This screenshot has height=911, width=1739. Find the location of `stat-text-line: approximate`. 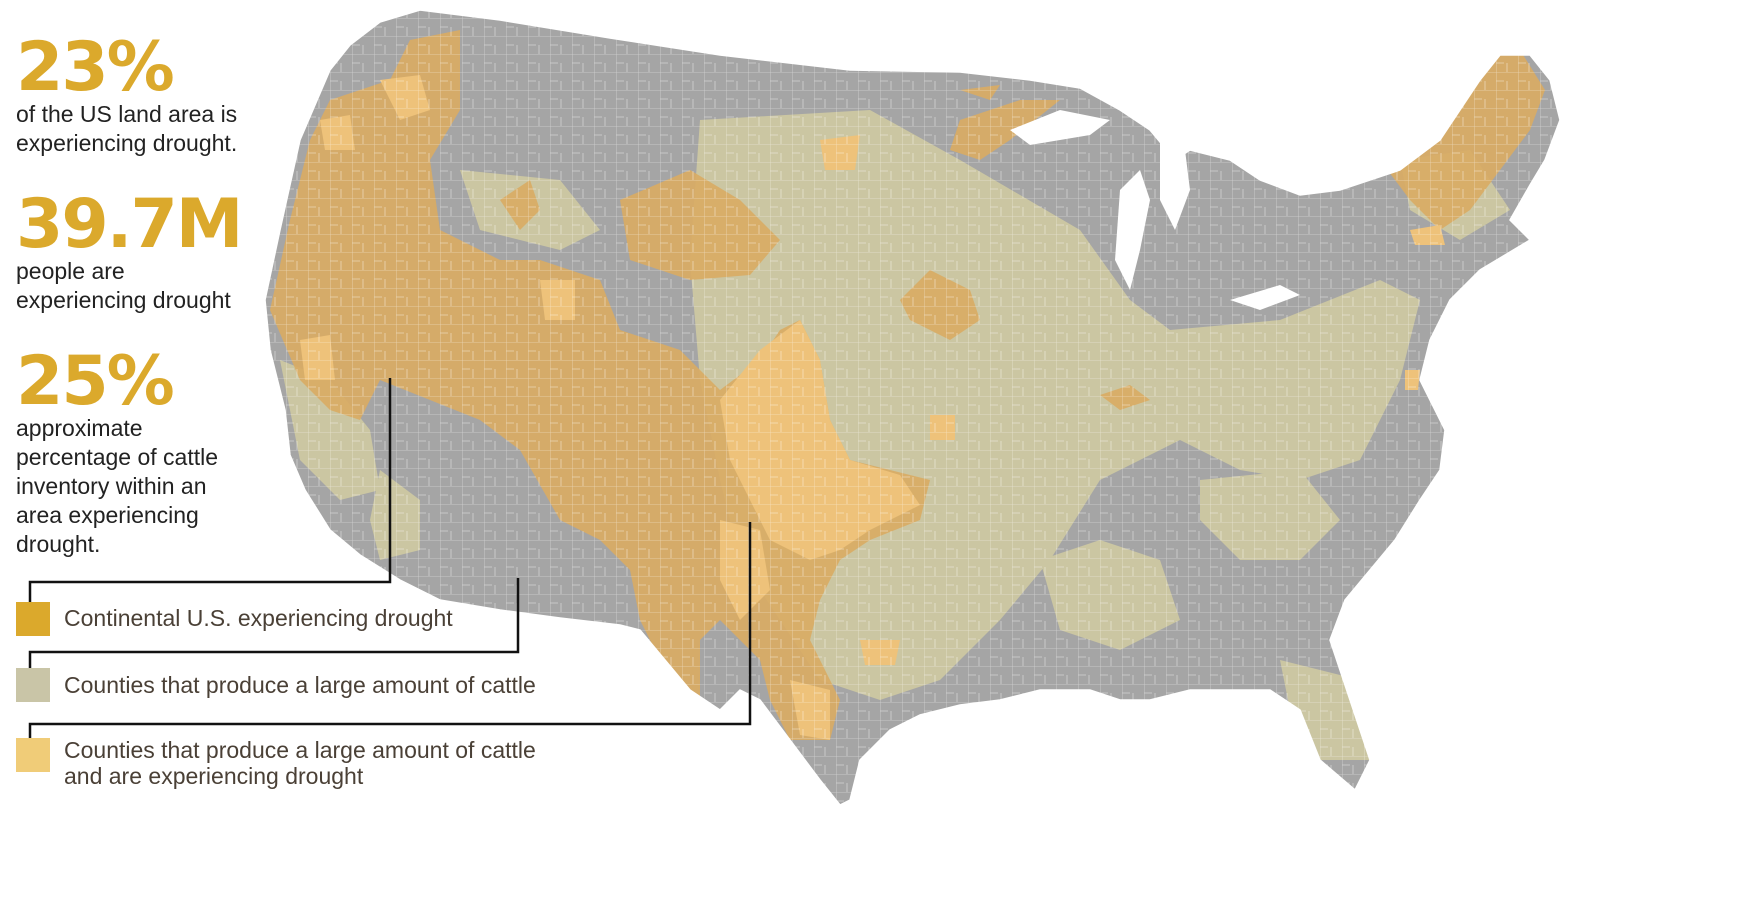

stat-text-line: approximate is located at coordinates (79, 428).